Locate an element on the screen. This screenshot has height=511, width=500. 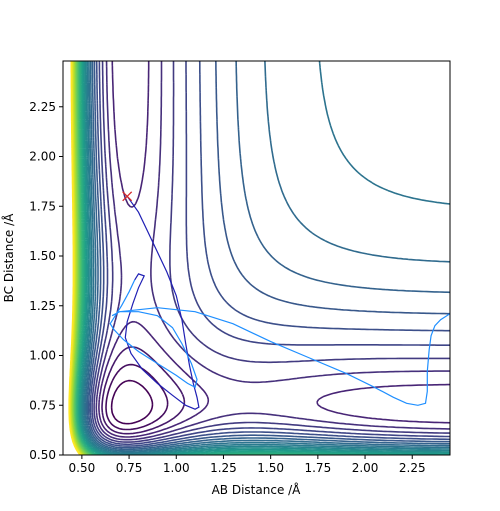
y-tick-label: 1.75 is located at coordinates (42, 206).